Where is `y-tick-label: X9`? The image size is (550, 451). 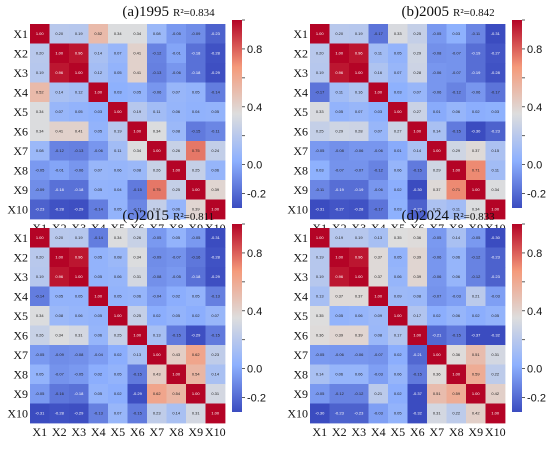 y-tick-label: X9 is located at coordinates (300, 190).